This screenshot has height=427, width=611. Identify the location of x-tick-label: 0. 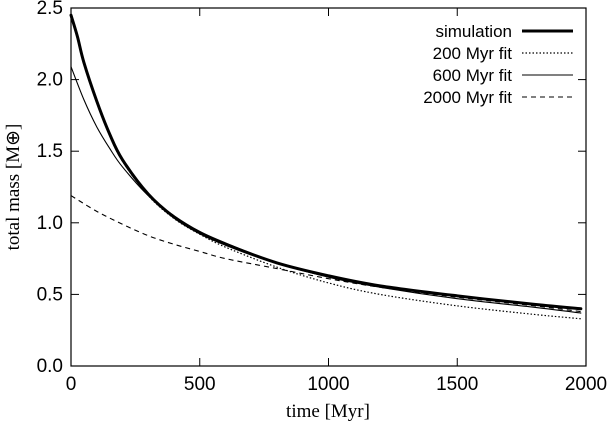
(71, 384).